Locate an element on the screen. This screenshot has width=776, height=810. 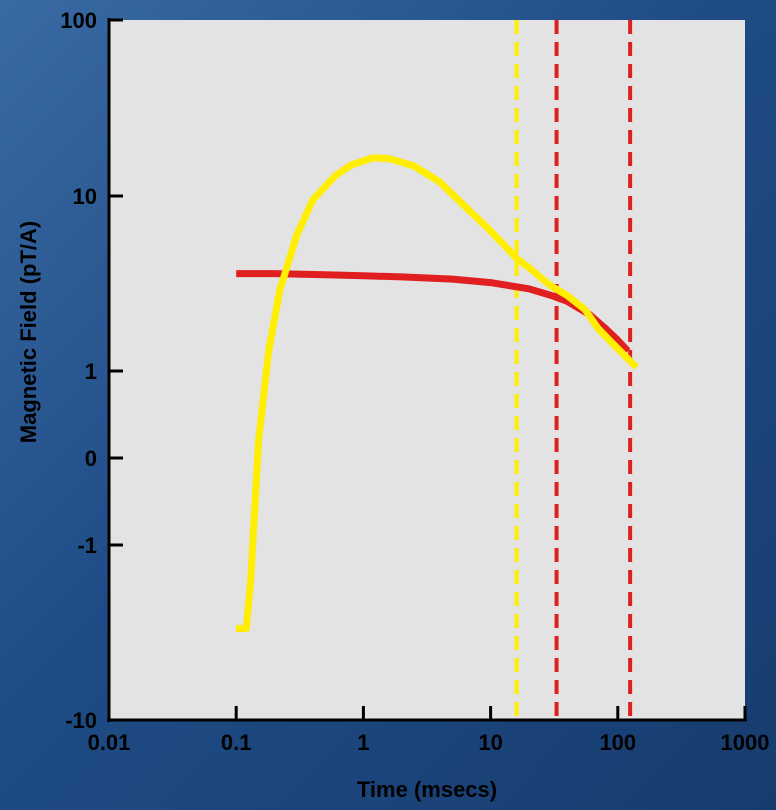
marker-lines is located at coordinates (573, 370).